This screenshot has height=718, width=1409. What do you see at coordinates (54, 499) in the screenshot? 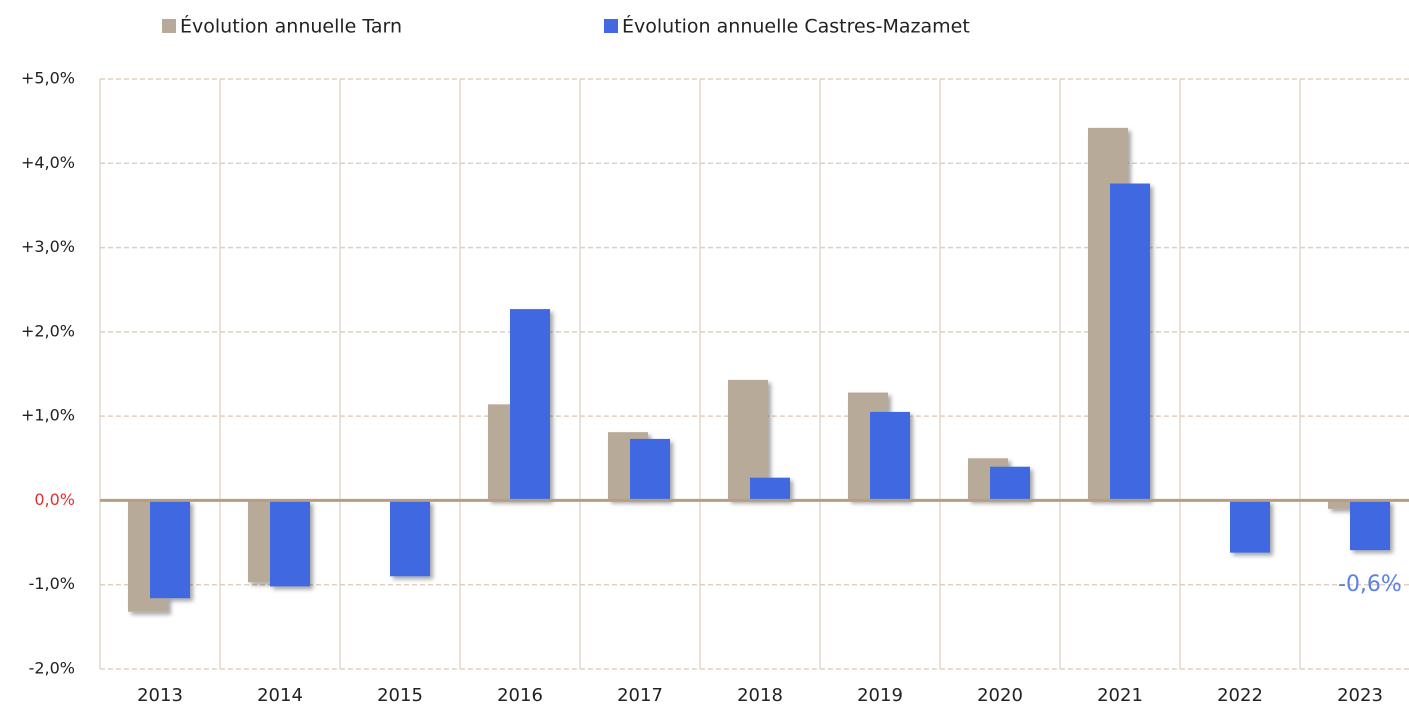
I see `y-tick-label: 0,0%` at bounding box center [54, 499].